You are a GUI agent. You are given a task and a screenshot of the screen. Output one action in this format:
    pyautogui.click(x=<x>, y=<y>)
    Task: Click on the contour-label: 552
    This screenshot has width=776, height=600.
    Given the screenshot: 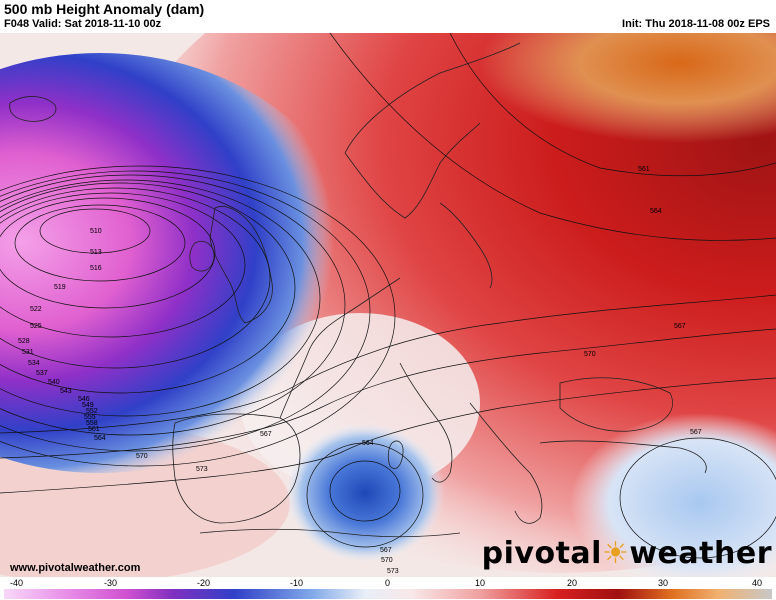 What is the action you would take?
    pyautogui.click(x=92, y=411)
    